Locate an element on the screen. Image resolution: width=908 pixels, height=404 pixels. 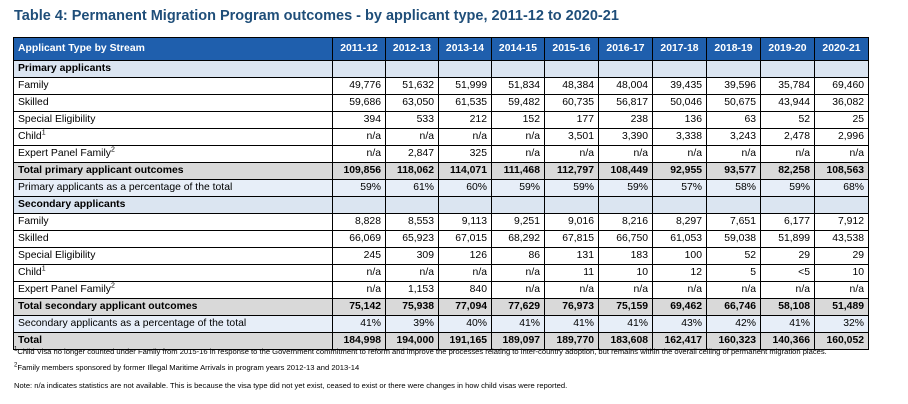
value-cell: 69,462 is located at coordinates (679, 307).